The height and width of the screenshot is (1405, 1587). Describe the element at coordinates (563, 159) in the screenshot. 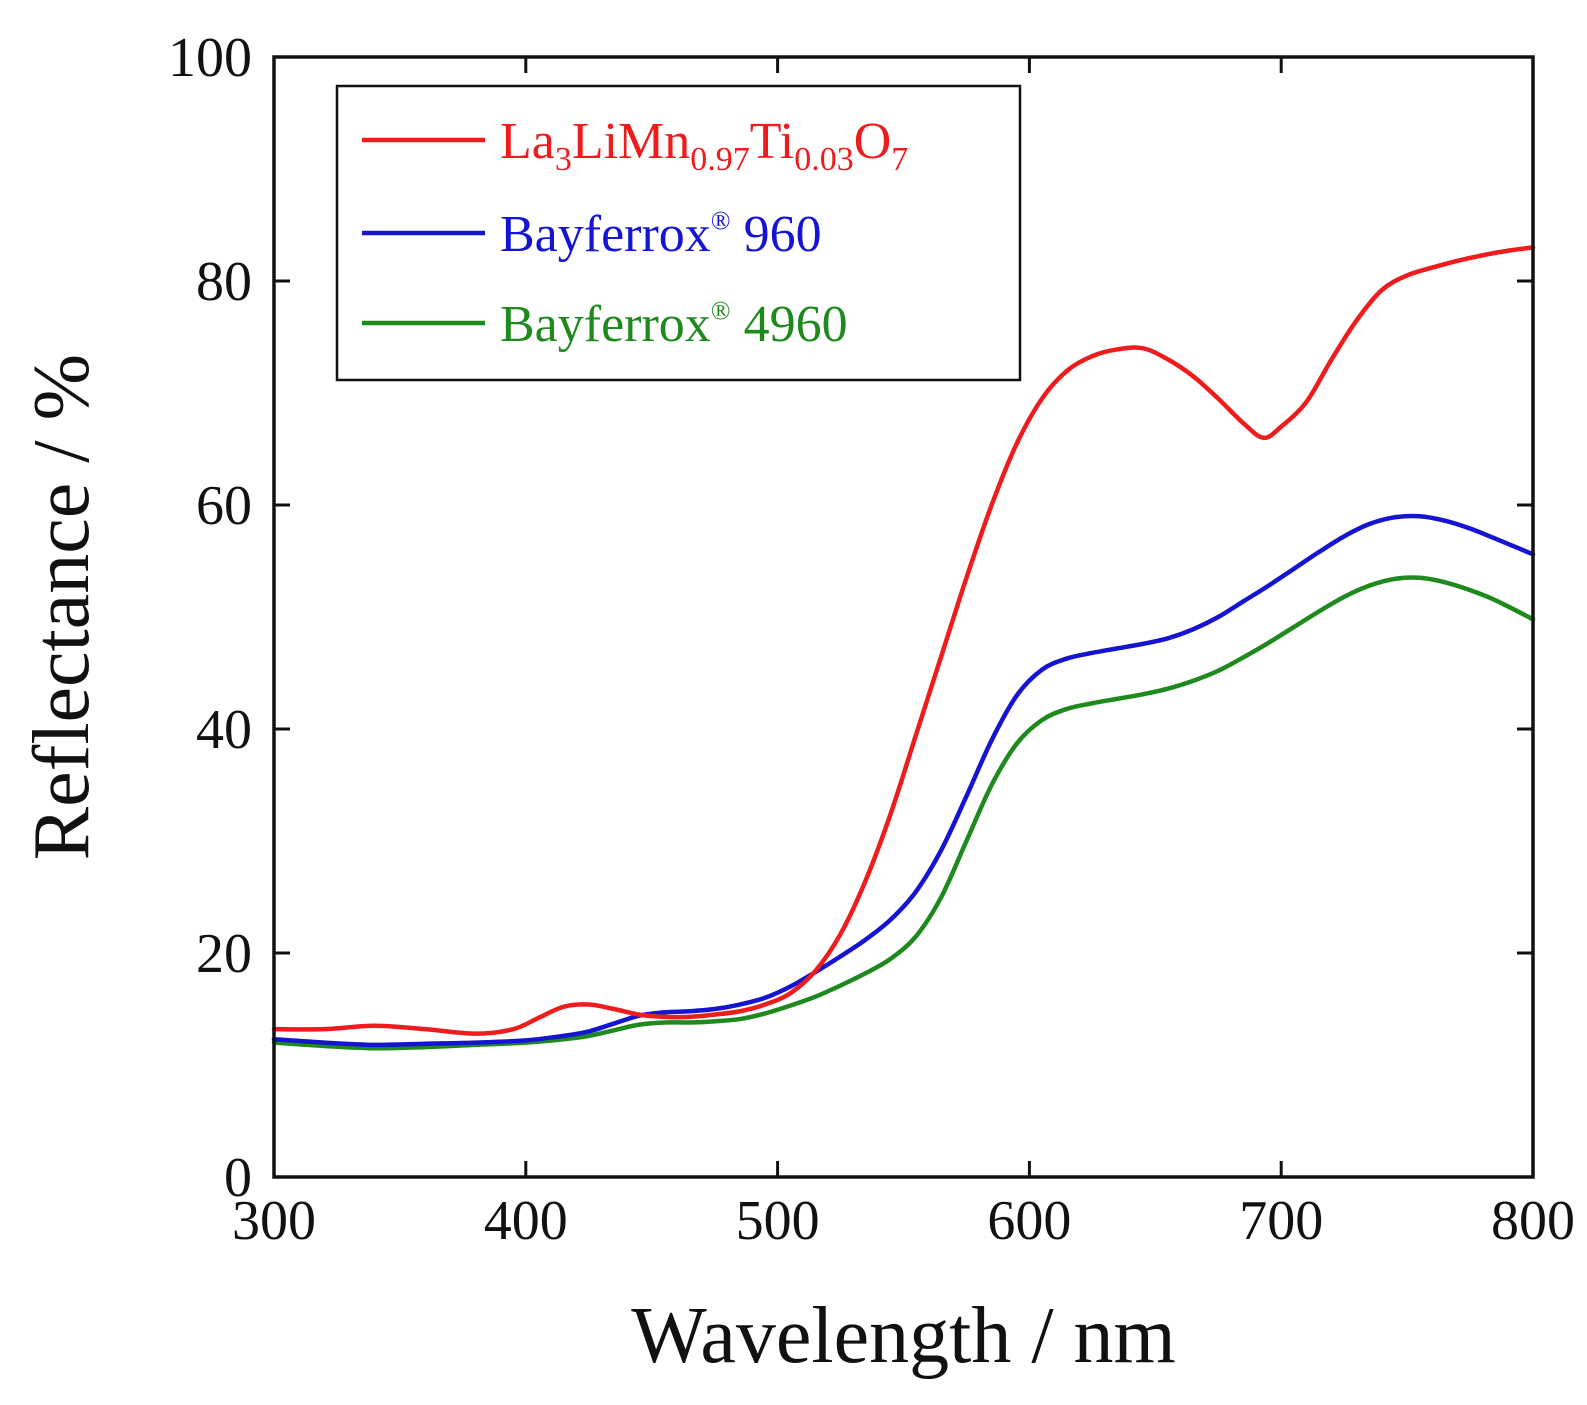

I see `legend-label-part: 3` at that location.